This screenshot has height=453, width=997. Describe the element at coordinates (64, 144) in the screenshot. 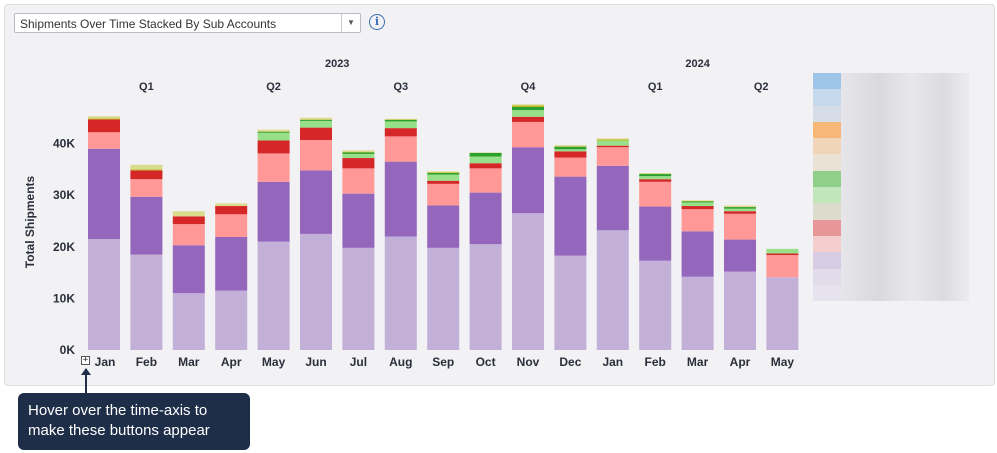

I see `y-tick-label: 40K` at that location.